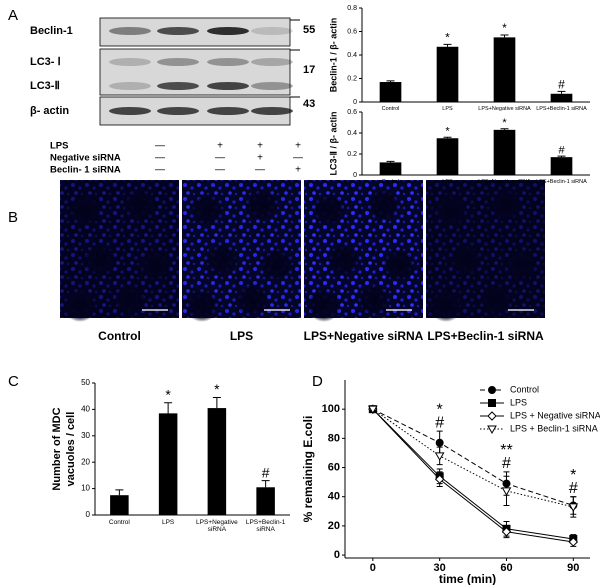 The width and height of the screenshot is (600, 585). What do you see at coordinates (49, 111) in the screenshot?
I see `blot-band-label: β- actin` at bounding box center [49, 111].